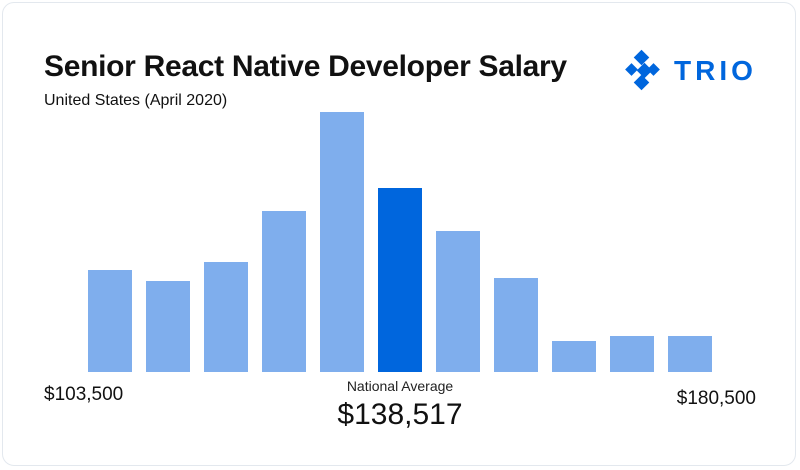 The width and height of the screenshot is (800, 470). I want to click on national-average-value: $138,517, so click(400, 414).